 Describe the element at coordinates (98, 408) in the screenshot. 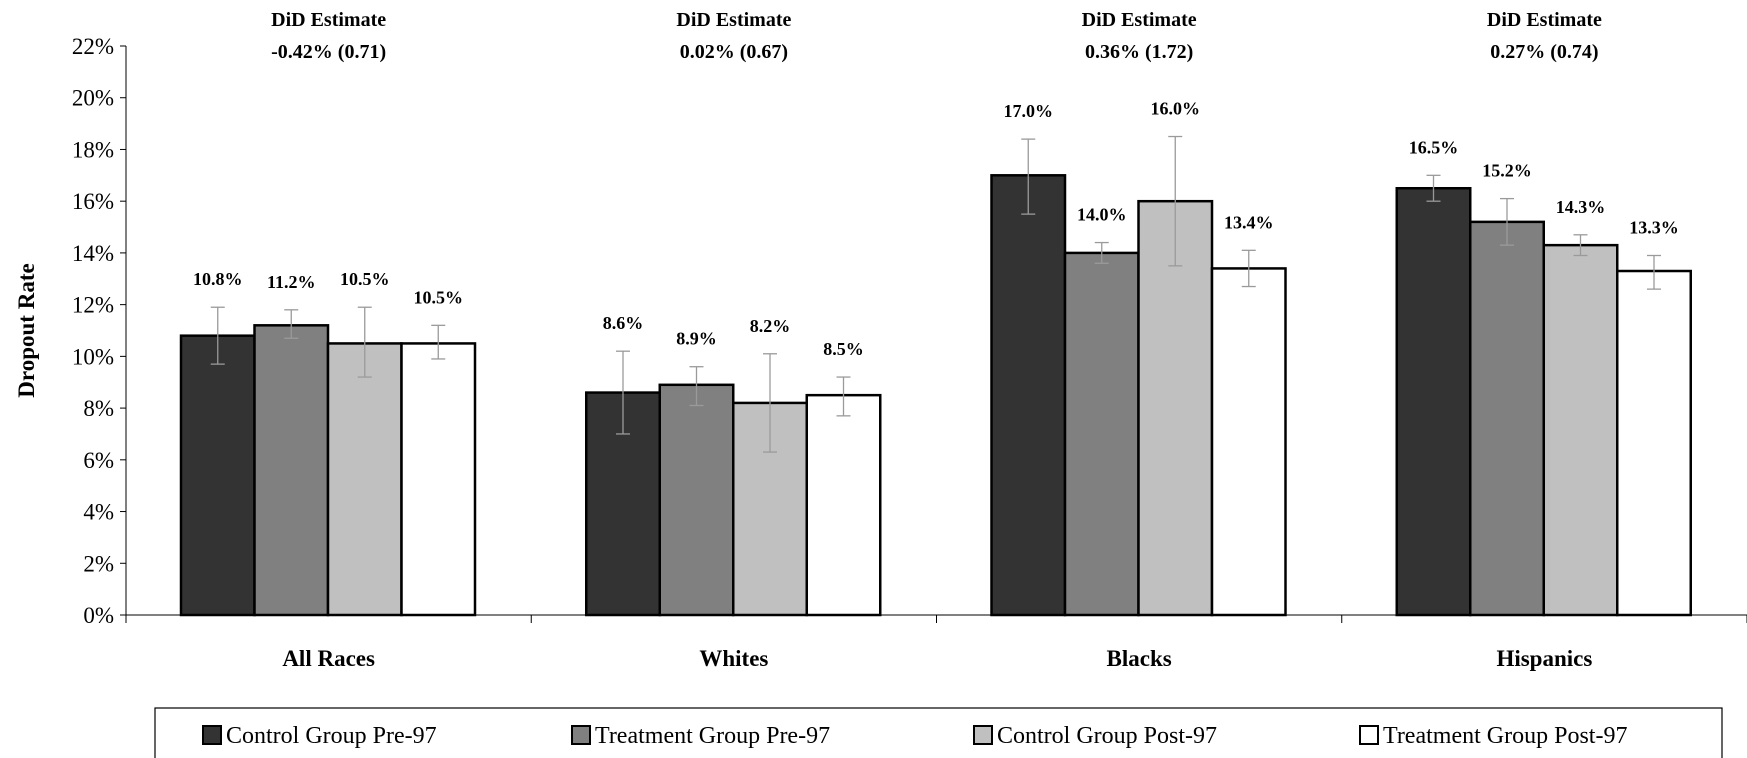

I see `y-tick-label: 8%` at that location.